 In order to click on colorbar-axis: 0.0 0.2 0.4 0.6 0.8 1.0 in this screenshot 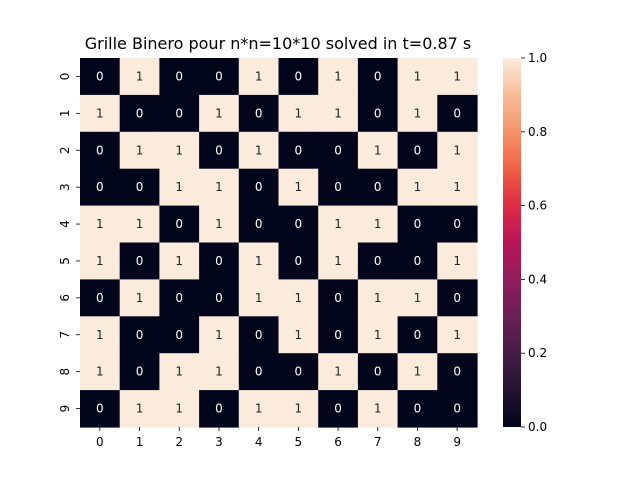, I will do `click(534, 242)`.